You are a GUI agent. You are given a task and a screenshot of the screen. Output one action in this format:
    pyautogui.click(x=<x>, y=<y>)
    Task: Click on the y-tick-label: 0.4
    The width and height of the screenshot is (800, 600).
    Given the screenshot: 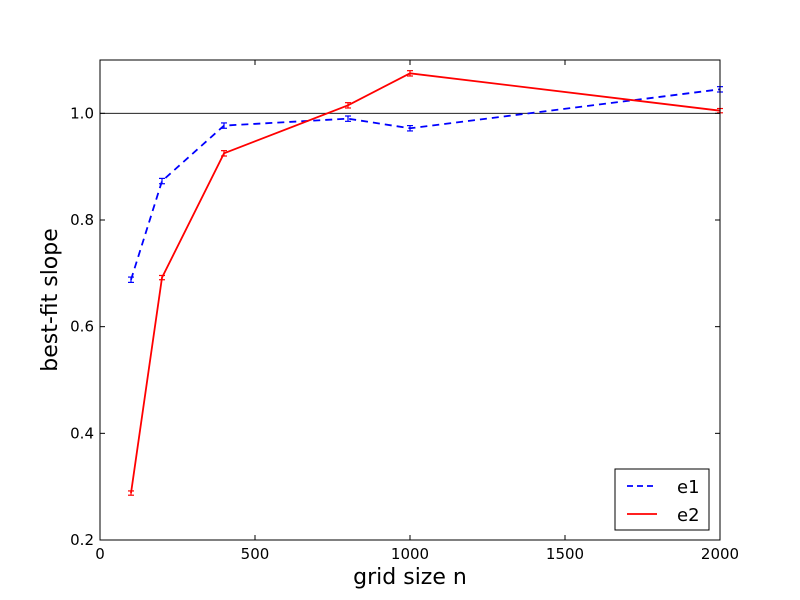 What is the action you would take?
    pyautogui.click(x=82, y=433)
    